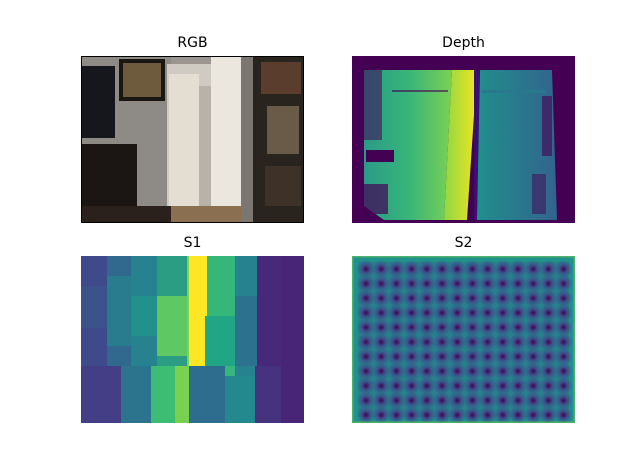 Image resolution: width=640 pixels, height=476 pixels. What do you see at coordinates (463, 43) in the screenshot?
I see `panel-title-depth: Depth` at bounding box center [463, 43].